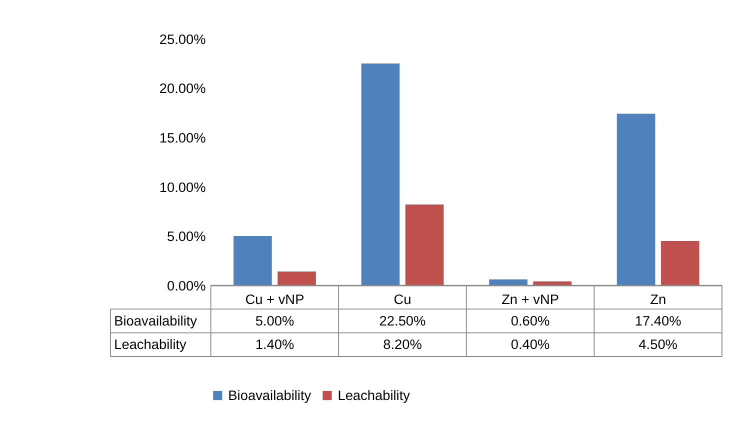  I want to click on legend-label: Bioavailability, so click(270, 396).